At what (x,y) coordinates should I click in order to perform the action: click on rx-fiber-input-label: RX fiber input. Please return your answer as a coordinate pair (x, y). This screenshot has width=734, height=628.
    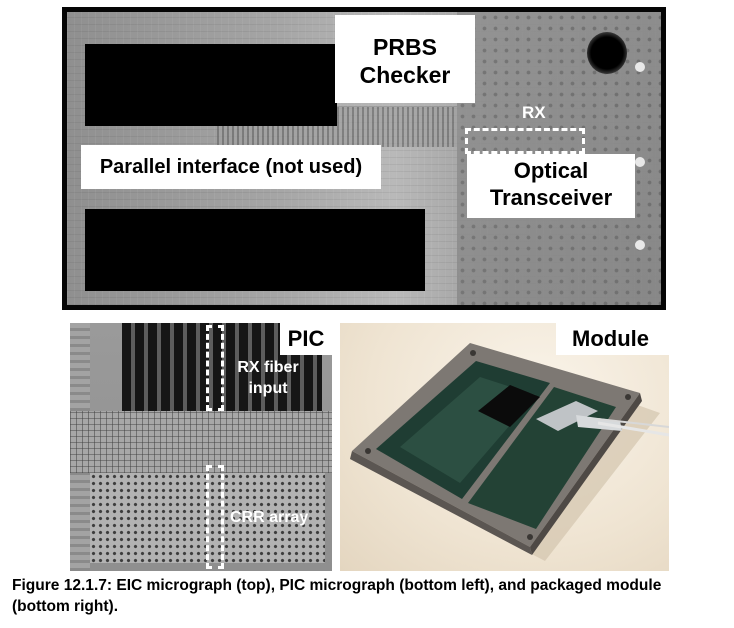
    Looking at the image, I should click on (268, 378).